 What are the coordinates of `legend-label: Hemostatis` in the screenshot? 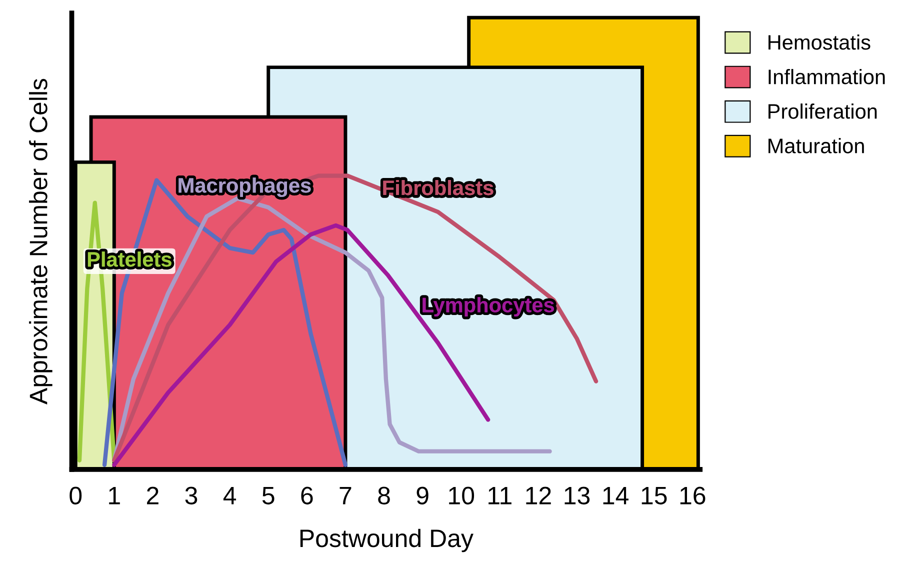 It's located at (819, 42).